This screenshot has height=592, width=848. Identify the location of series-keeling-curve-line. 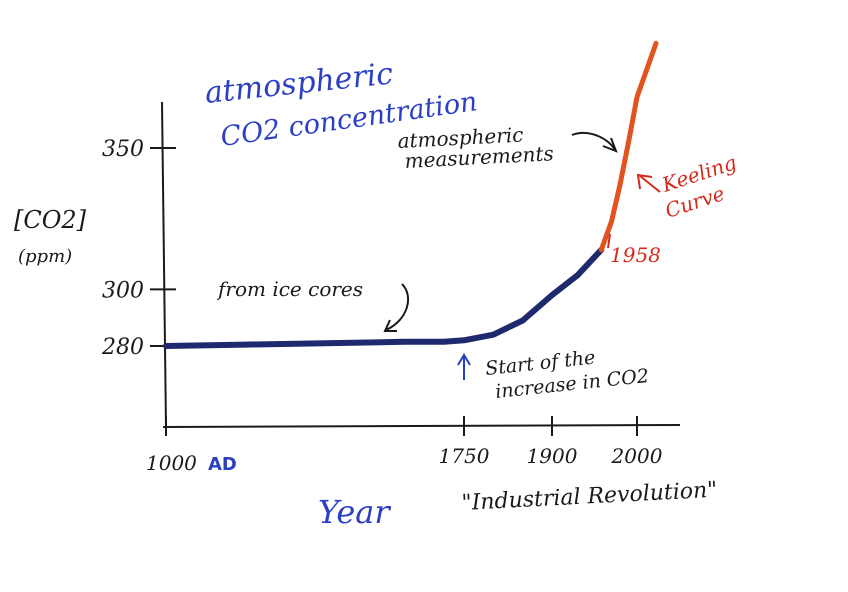
(628, 146).